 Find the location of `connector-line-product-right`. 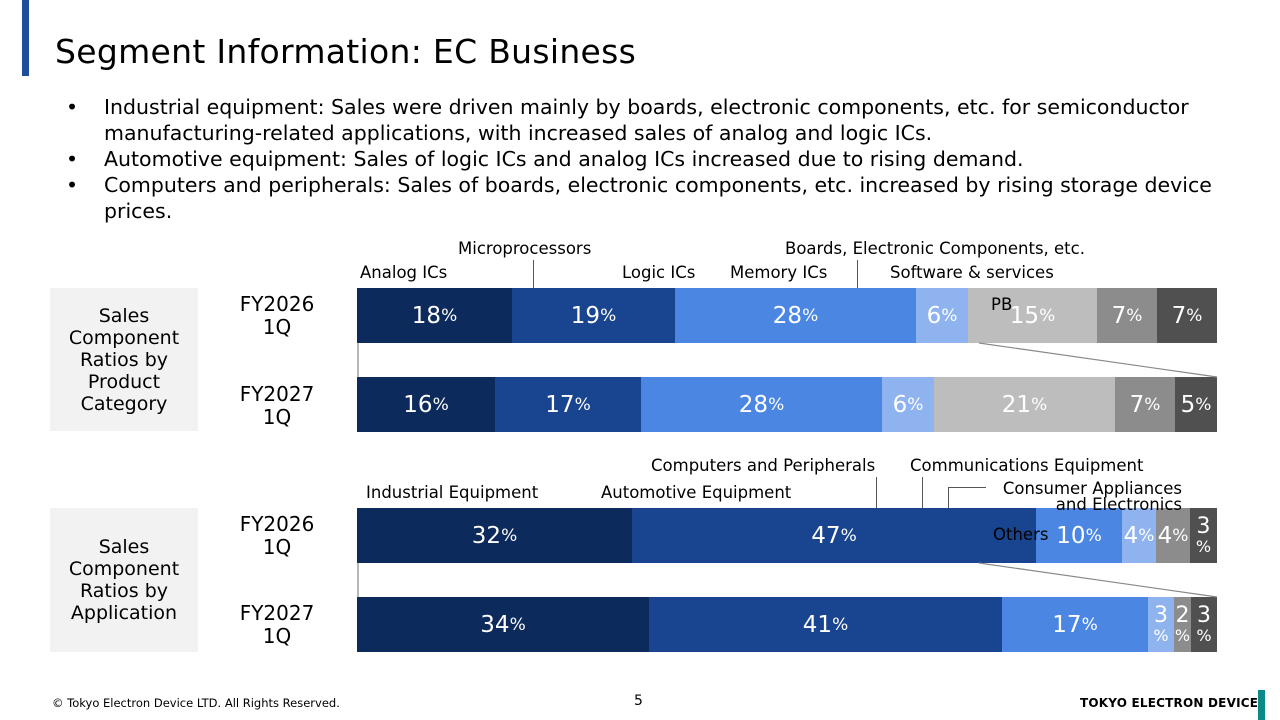

connector-line-product-right is located at coordinates (1098, 360).